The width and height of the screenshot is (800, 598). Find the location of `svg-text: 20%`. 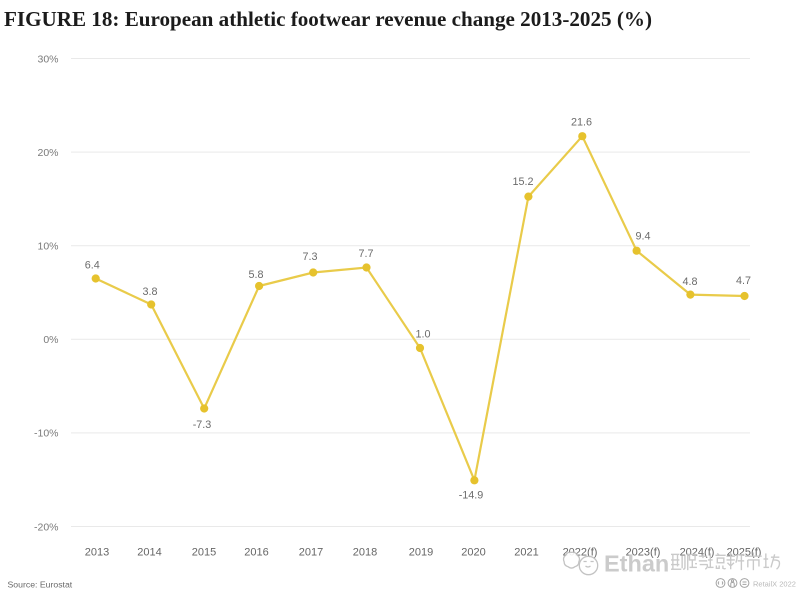

svg-text: 20% is located at coordinates (47, 153).